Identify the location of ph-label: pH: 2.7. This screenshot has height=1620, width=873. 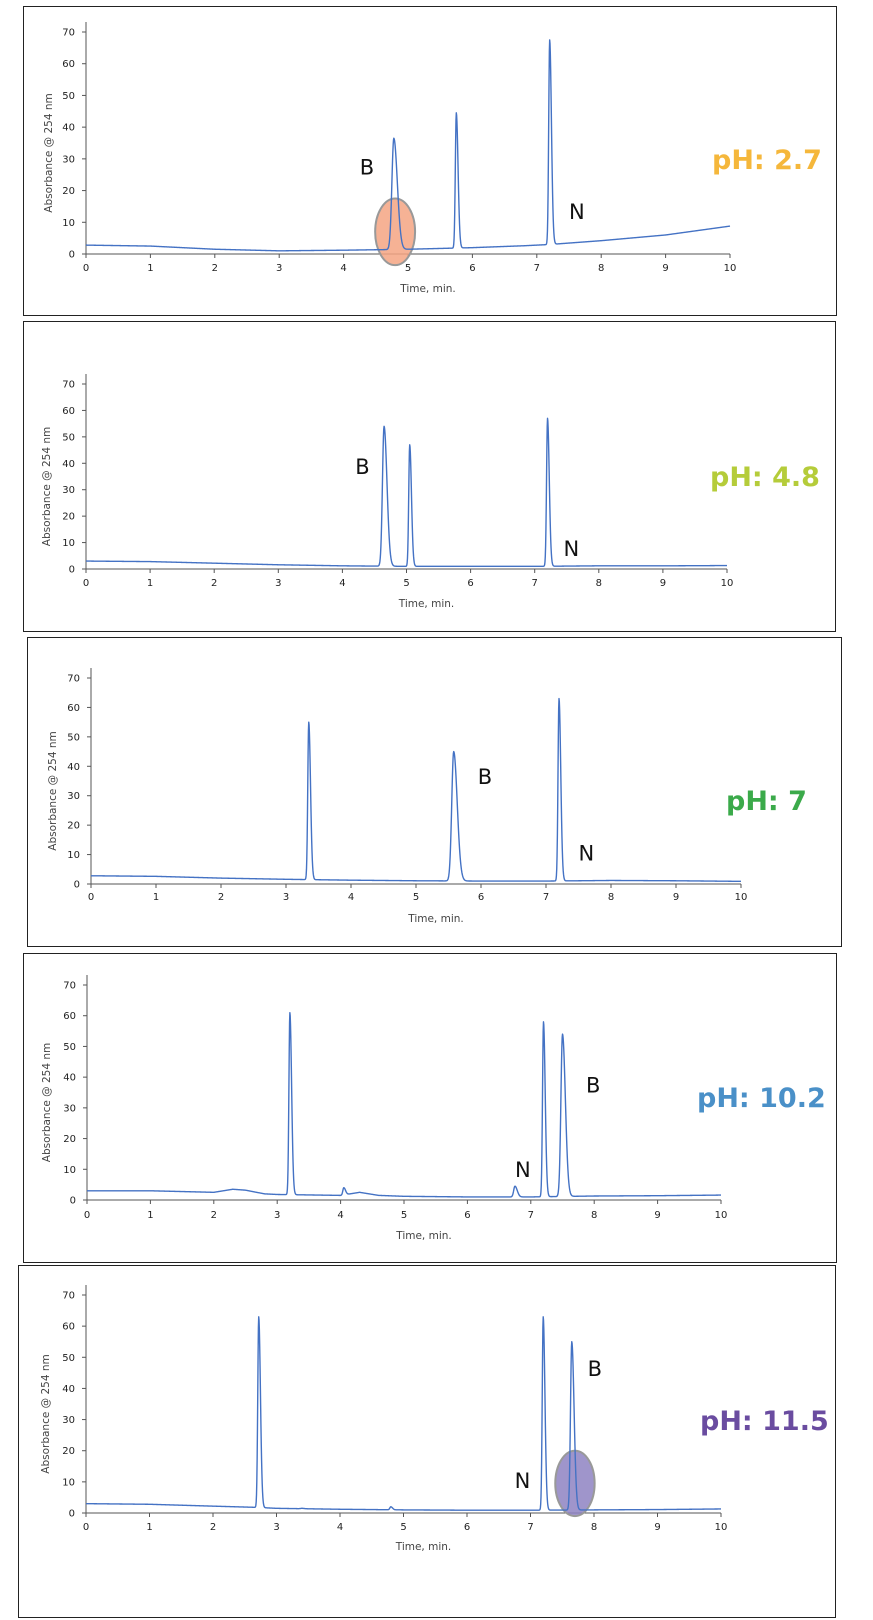
(767, 160).